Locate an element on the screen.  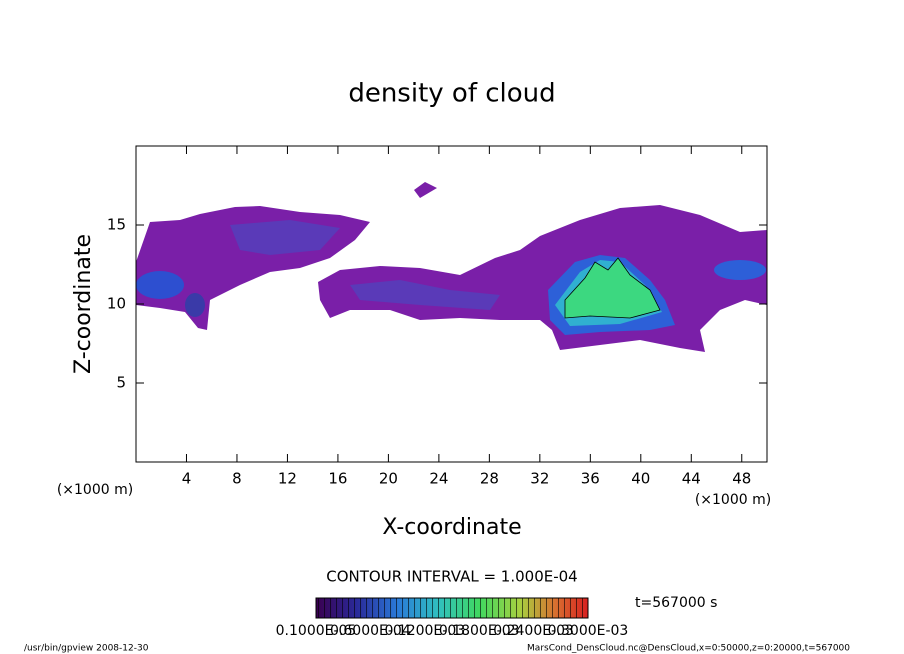
x-tick-label: 20 is located at coordinates (388, 479).